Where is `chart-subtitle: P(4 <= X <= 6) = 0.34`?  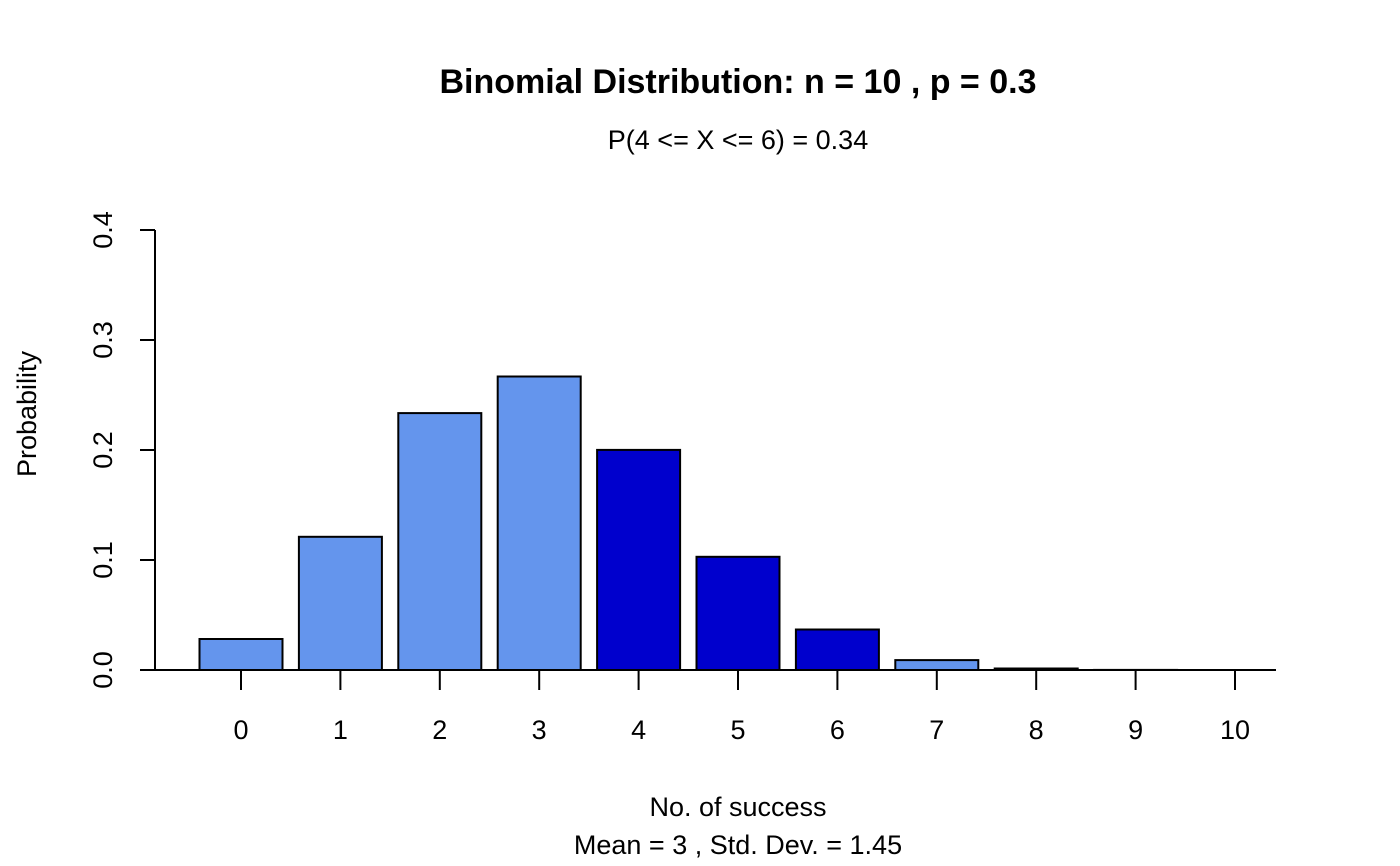
chart-subtitle: P(4 <= X <= 6) = 0.34 is located at coordinates (738, 140).